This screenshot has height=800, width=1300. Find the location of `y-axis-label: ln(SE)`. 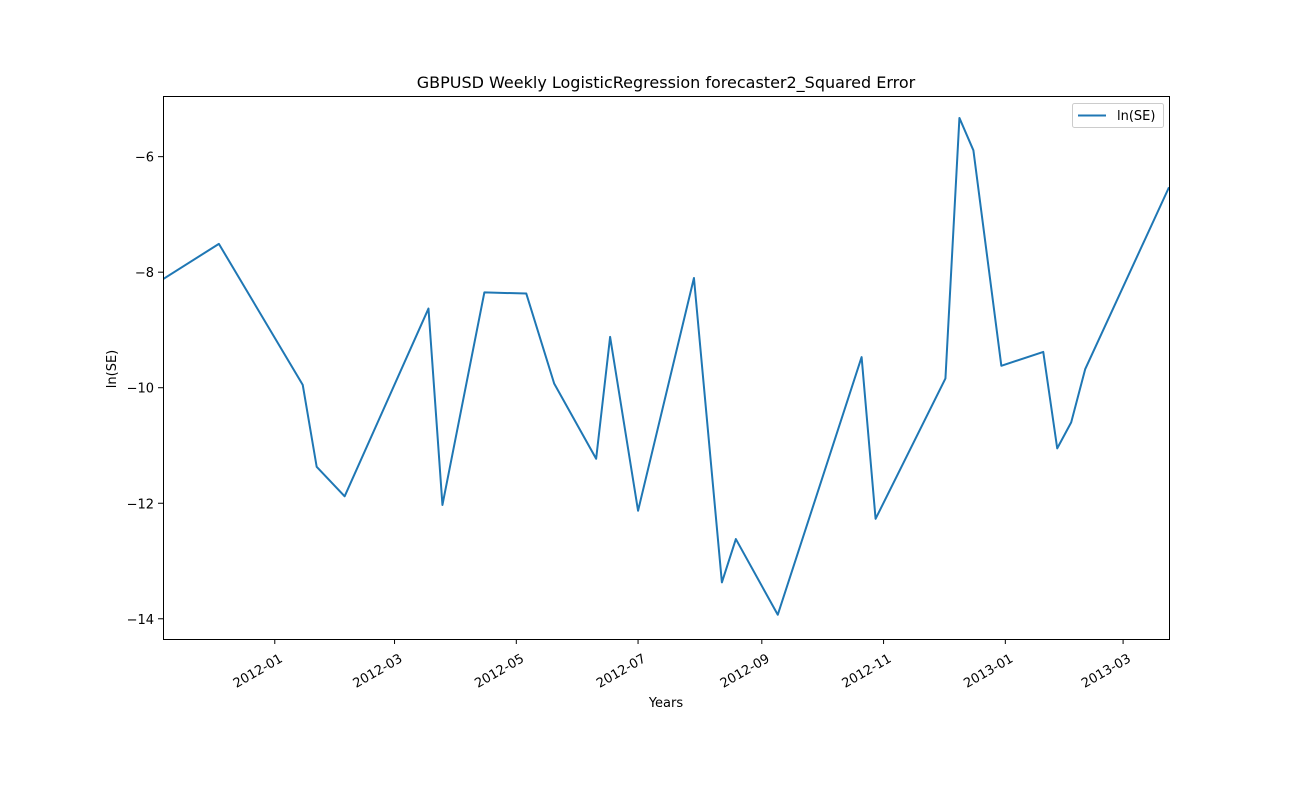

y-axis-label: ln(SE) is located at coordinates (112, 369).